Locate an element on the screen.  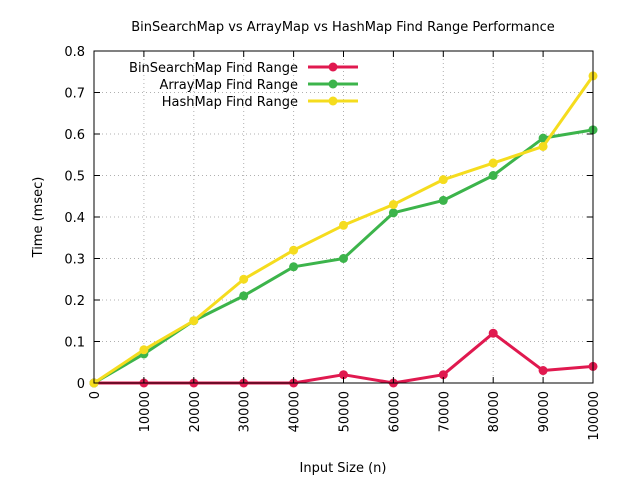
x-tick-label: 0 is located at coordinates (95, 395).